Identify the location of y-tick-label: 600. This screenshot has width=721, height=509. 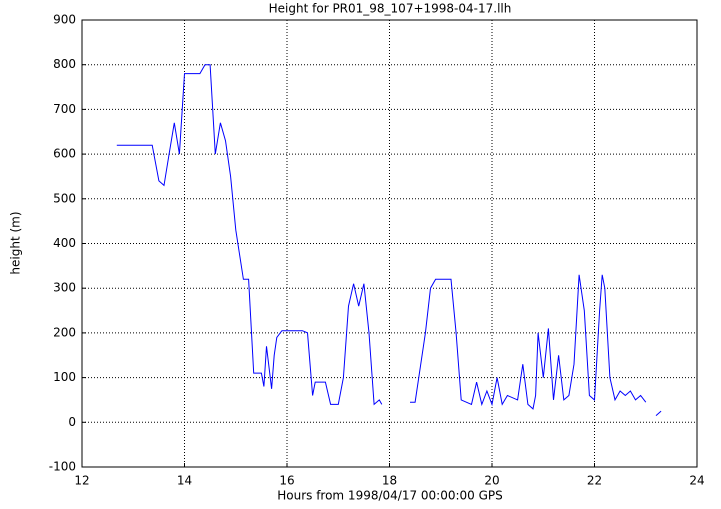
(64, 154).